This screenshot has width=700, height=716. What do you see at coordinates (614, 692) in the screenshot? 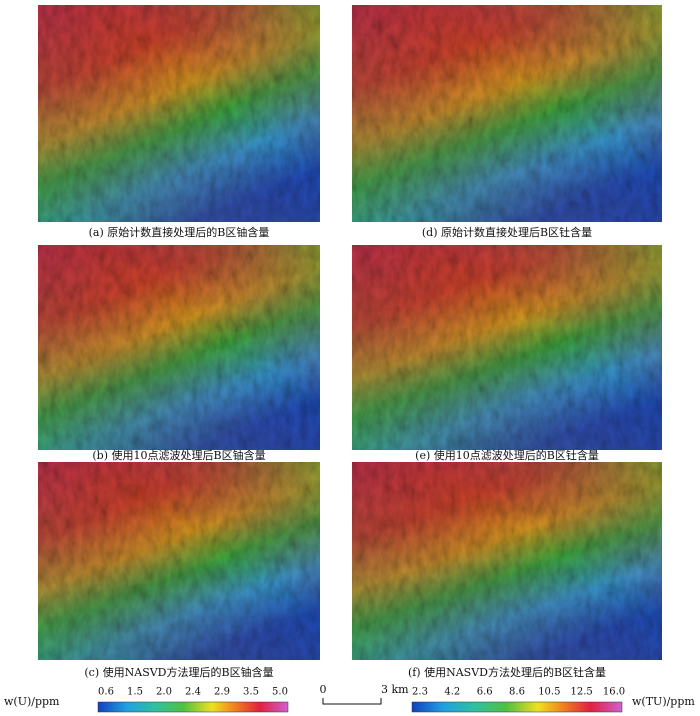
I see `colorbar-tick-label: 16.0` at bounding box center [614, 692].